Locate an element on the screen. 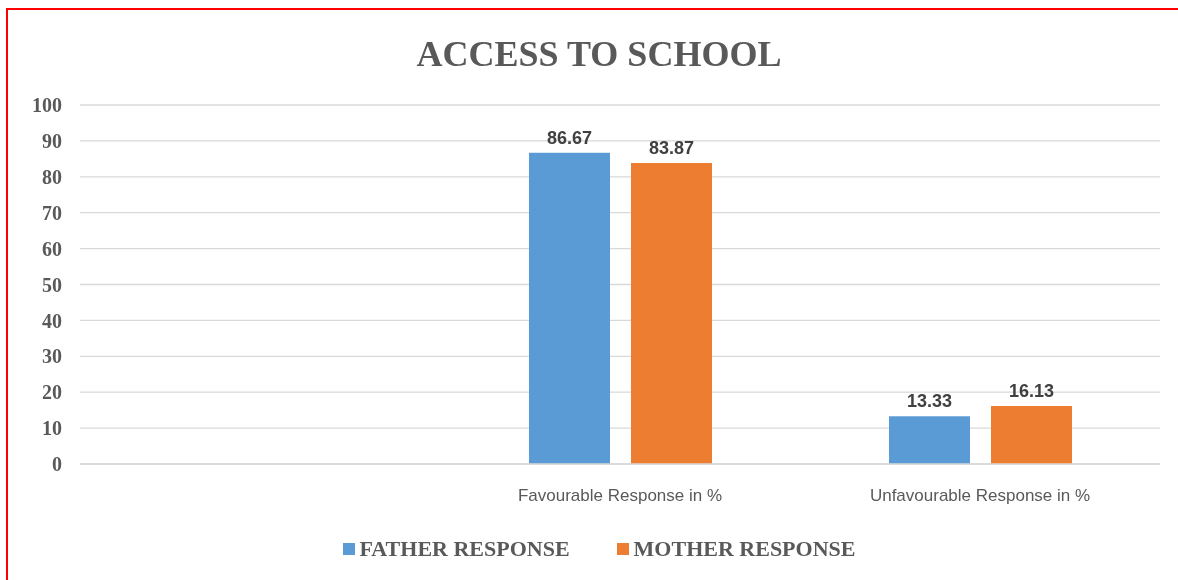 The width and height of the screenshot is (1178, 580). y-tick-label: 80 is located at coordinates (52, 176).